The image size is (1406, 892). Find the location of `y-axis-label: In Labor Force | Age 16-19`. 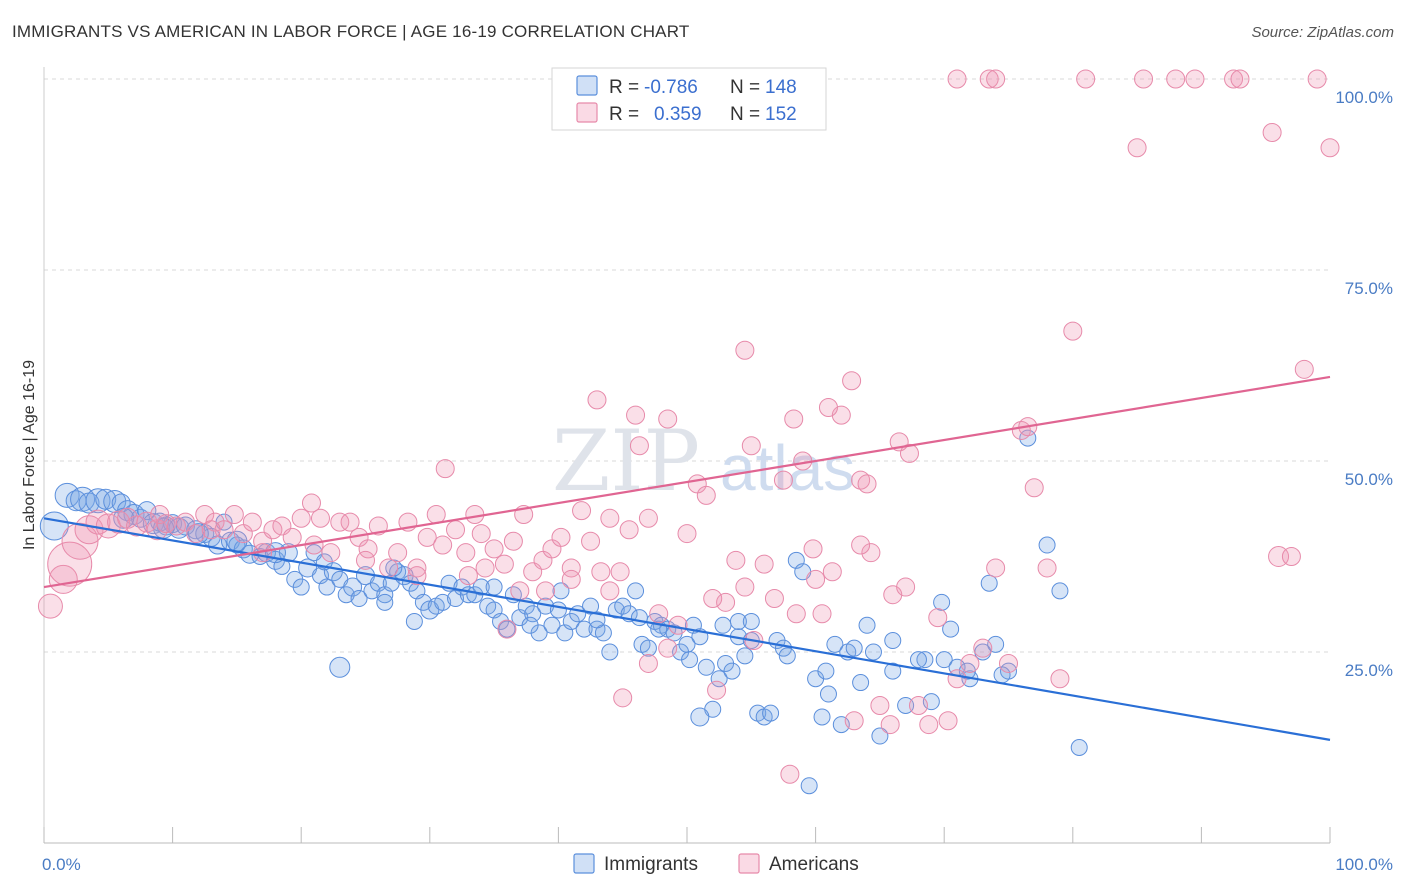

y-axis-label: In Labor Force | Age 16-19 is located at coordinates (29, 455).